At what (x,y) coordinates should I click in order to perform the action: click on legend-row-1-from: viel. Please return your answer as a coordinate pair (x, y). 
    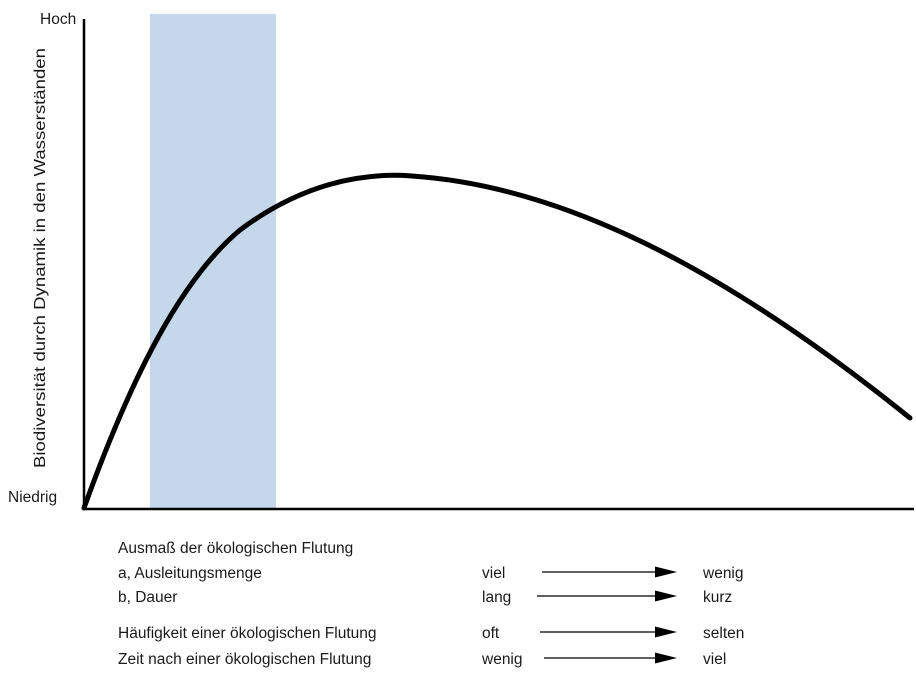
    Looking at the image, I should click on (494, 573).